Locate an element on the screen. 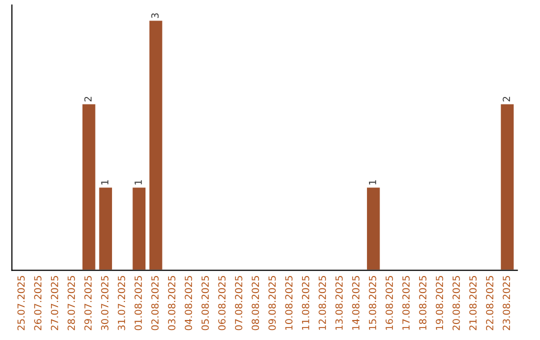 Image resolution: width=540 pixels, height=340 pixels. x-tick-label: 26.07.2025 is located at coordinates (38, 303).